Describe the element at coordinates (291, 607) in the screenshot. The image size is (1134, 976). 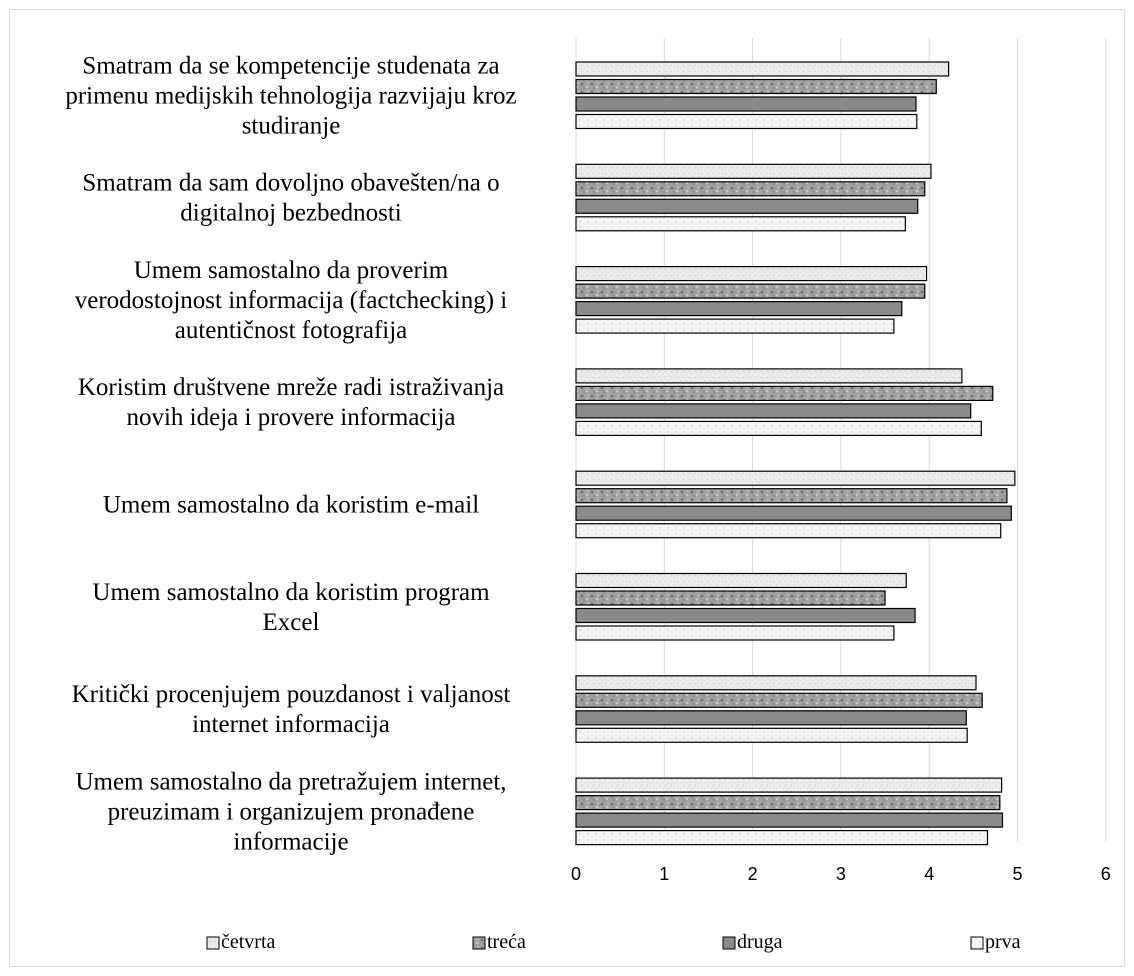
I see `category-label-5: Umem samostalno da koristim program Excel` at that location.